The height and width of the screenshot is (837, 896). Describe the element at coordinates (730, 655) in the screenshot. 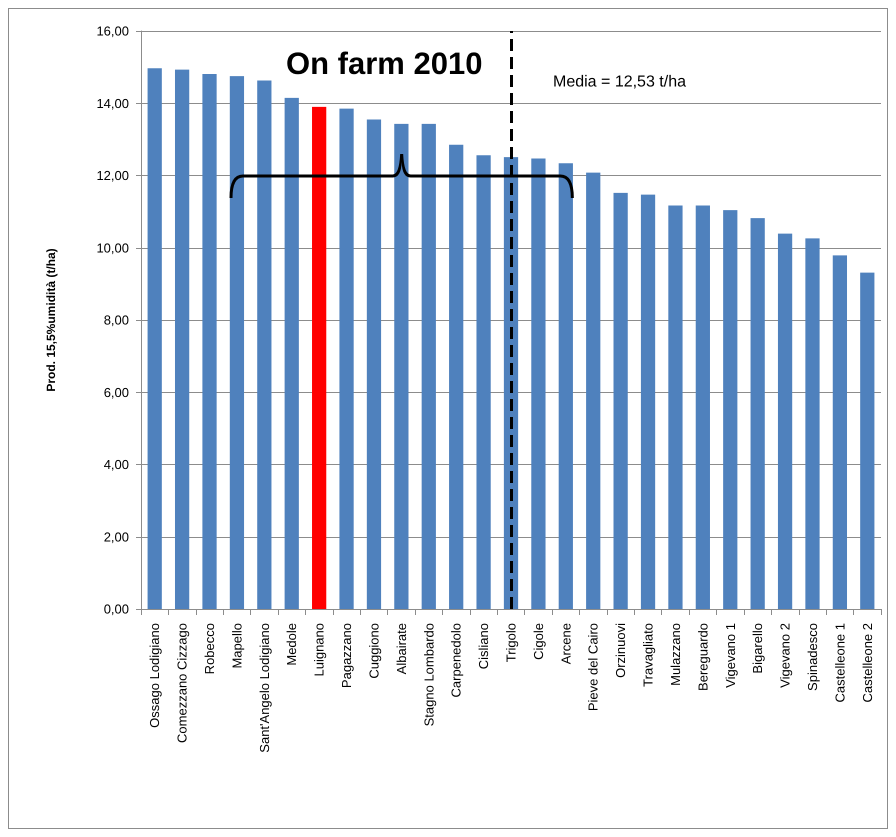

I see `x-tick-label: Vigevano 1` at that location.